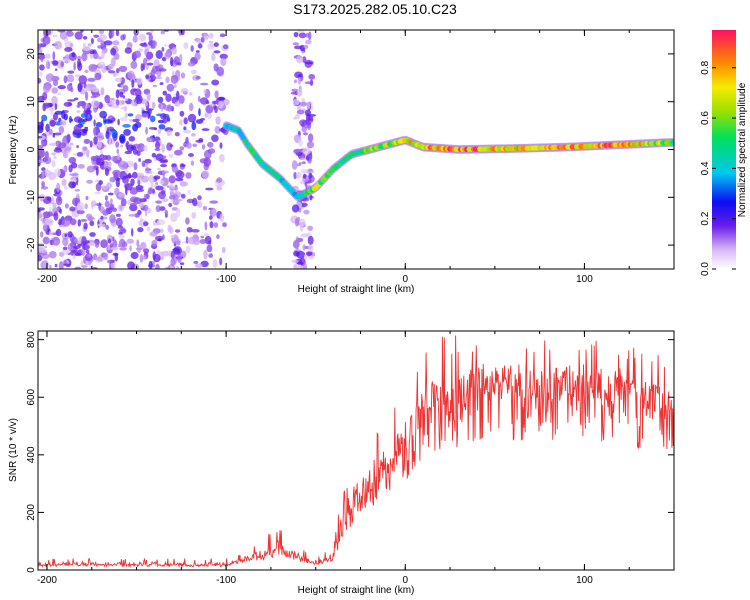  I want to click on snr-xtick-label: -200, so click(47, 580).